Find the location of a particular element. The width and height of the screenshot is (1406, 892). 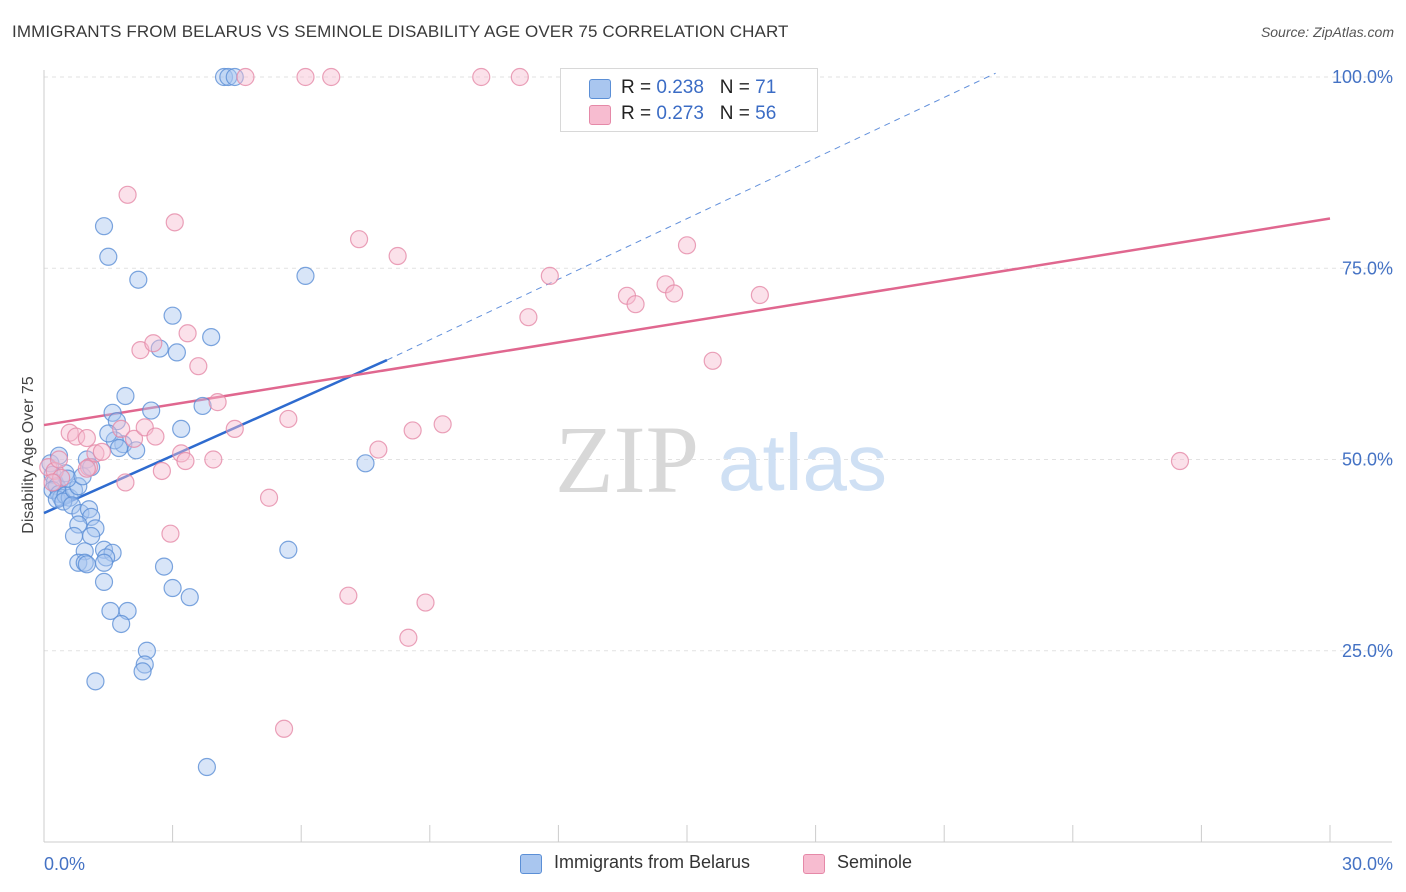

series-legend: Immigrants from Belarus Seminole is located at coordinates (703, 865).